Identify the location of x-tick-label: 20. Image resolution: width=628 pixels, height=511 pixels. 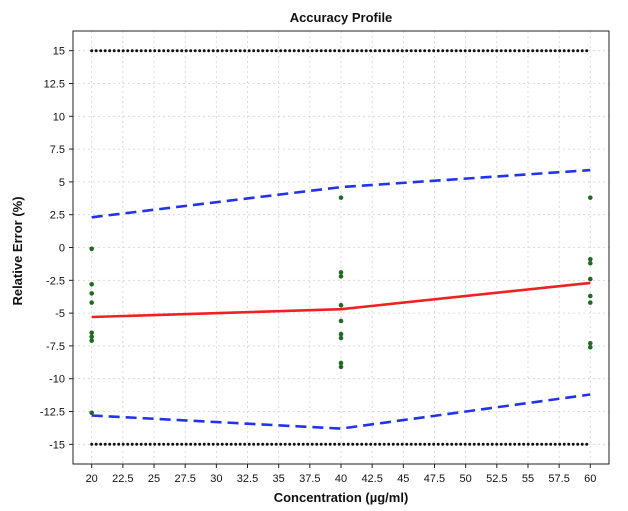
(92, 479).